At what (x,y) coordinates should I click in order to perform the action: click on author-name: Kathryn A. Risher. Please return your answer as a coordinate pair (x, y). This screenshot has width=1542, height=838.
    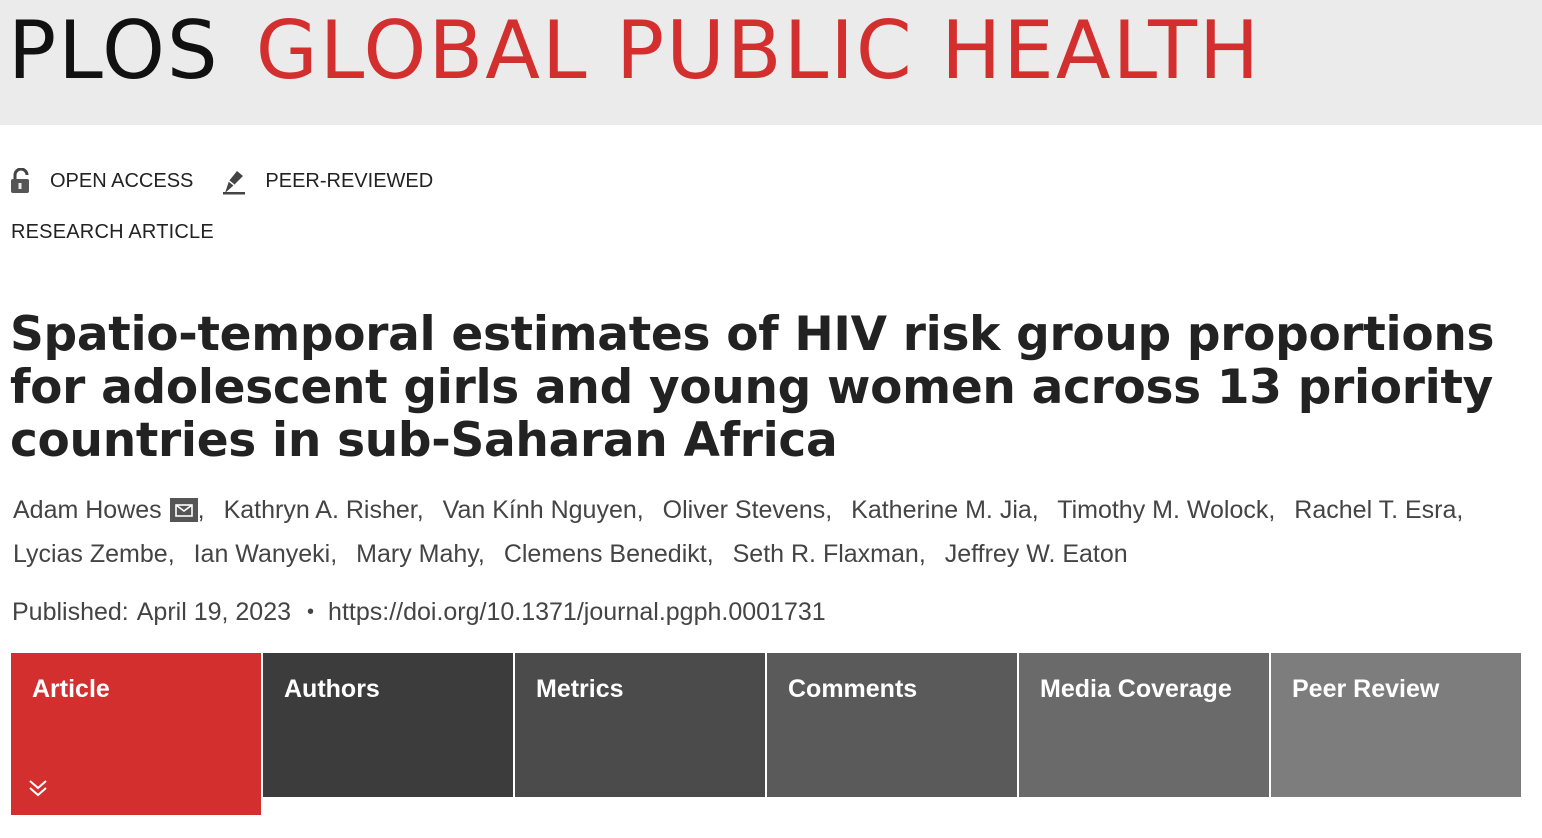
    Looking at the image, I should click on (320, 510).